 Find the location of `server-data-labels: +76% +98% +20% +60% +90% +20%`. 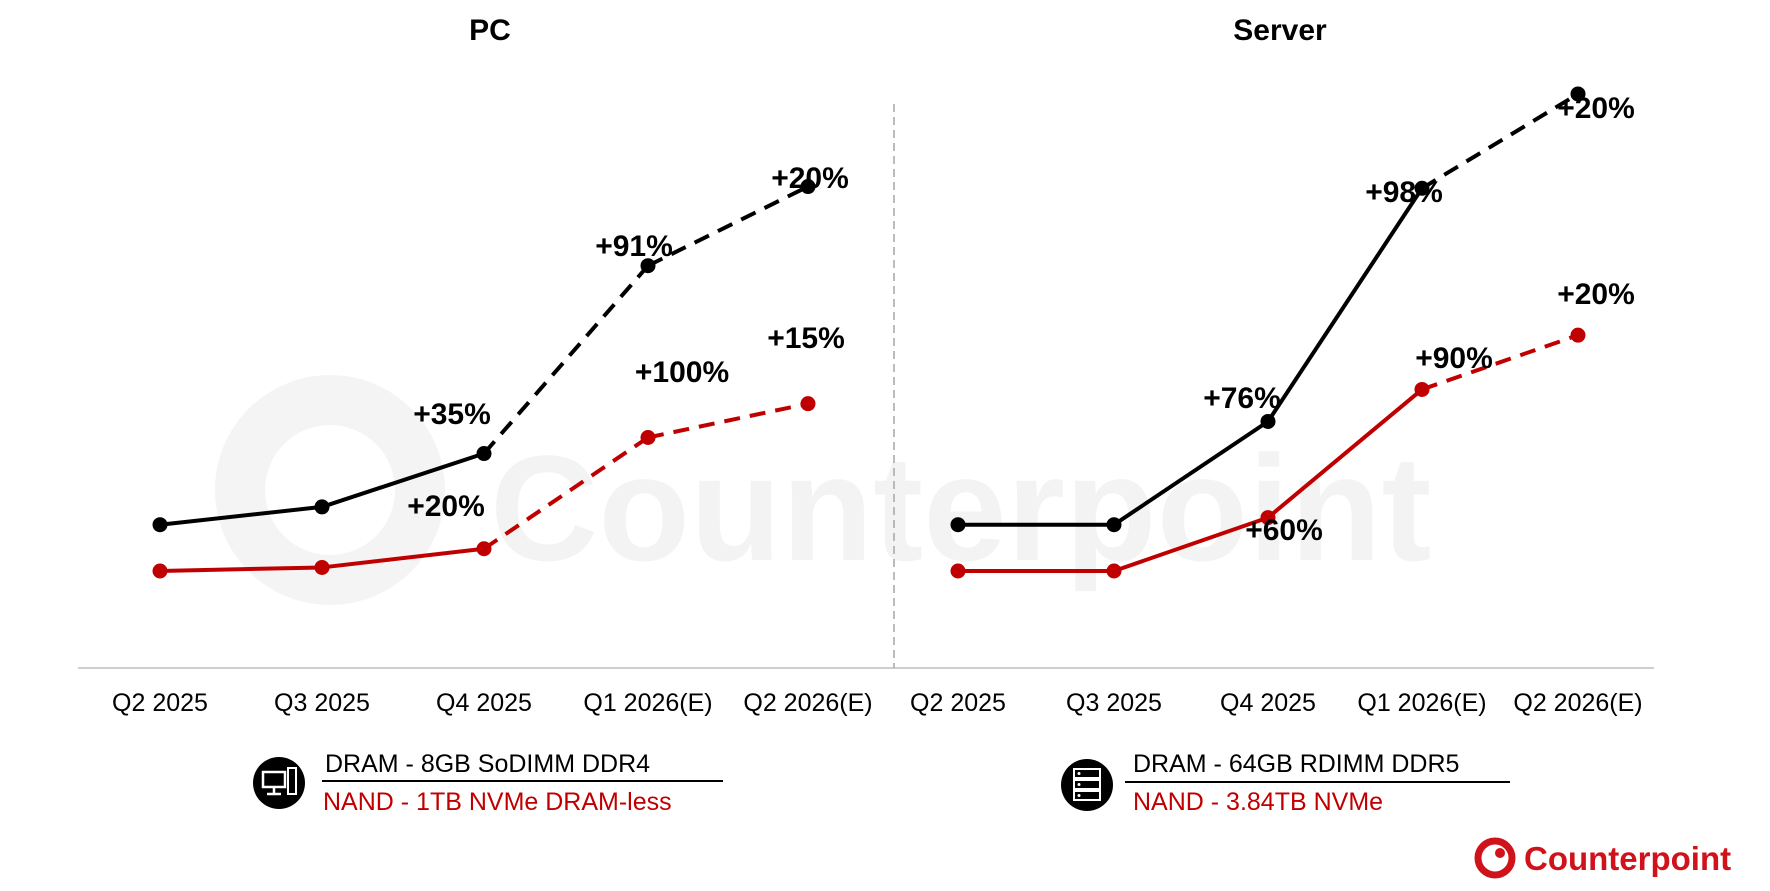

server-data-labels: +76% +98% +20% +60% +90% +20% is located at coordinates (1419, 319).